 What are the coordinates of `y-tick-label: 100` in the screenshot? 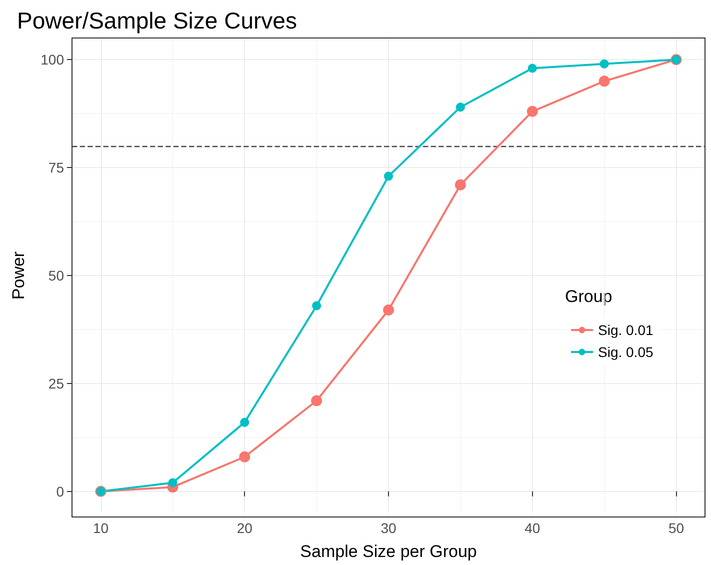 It's located at (52, 60).